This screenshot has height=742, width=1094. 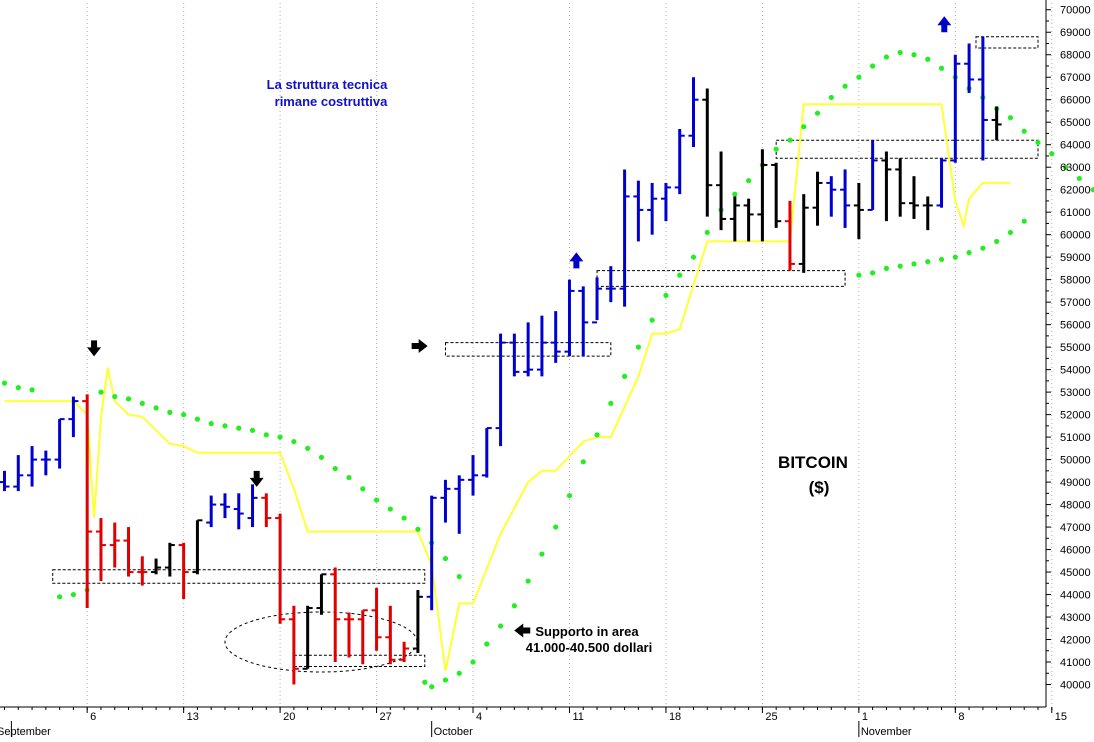 What do you see at coordinates (1075, 483) in the screenshot?
I see `y-tick-label: 49000` at bounding box center [1075, 483].